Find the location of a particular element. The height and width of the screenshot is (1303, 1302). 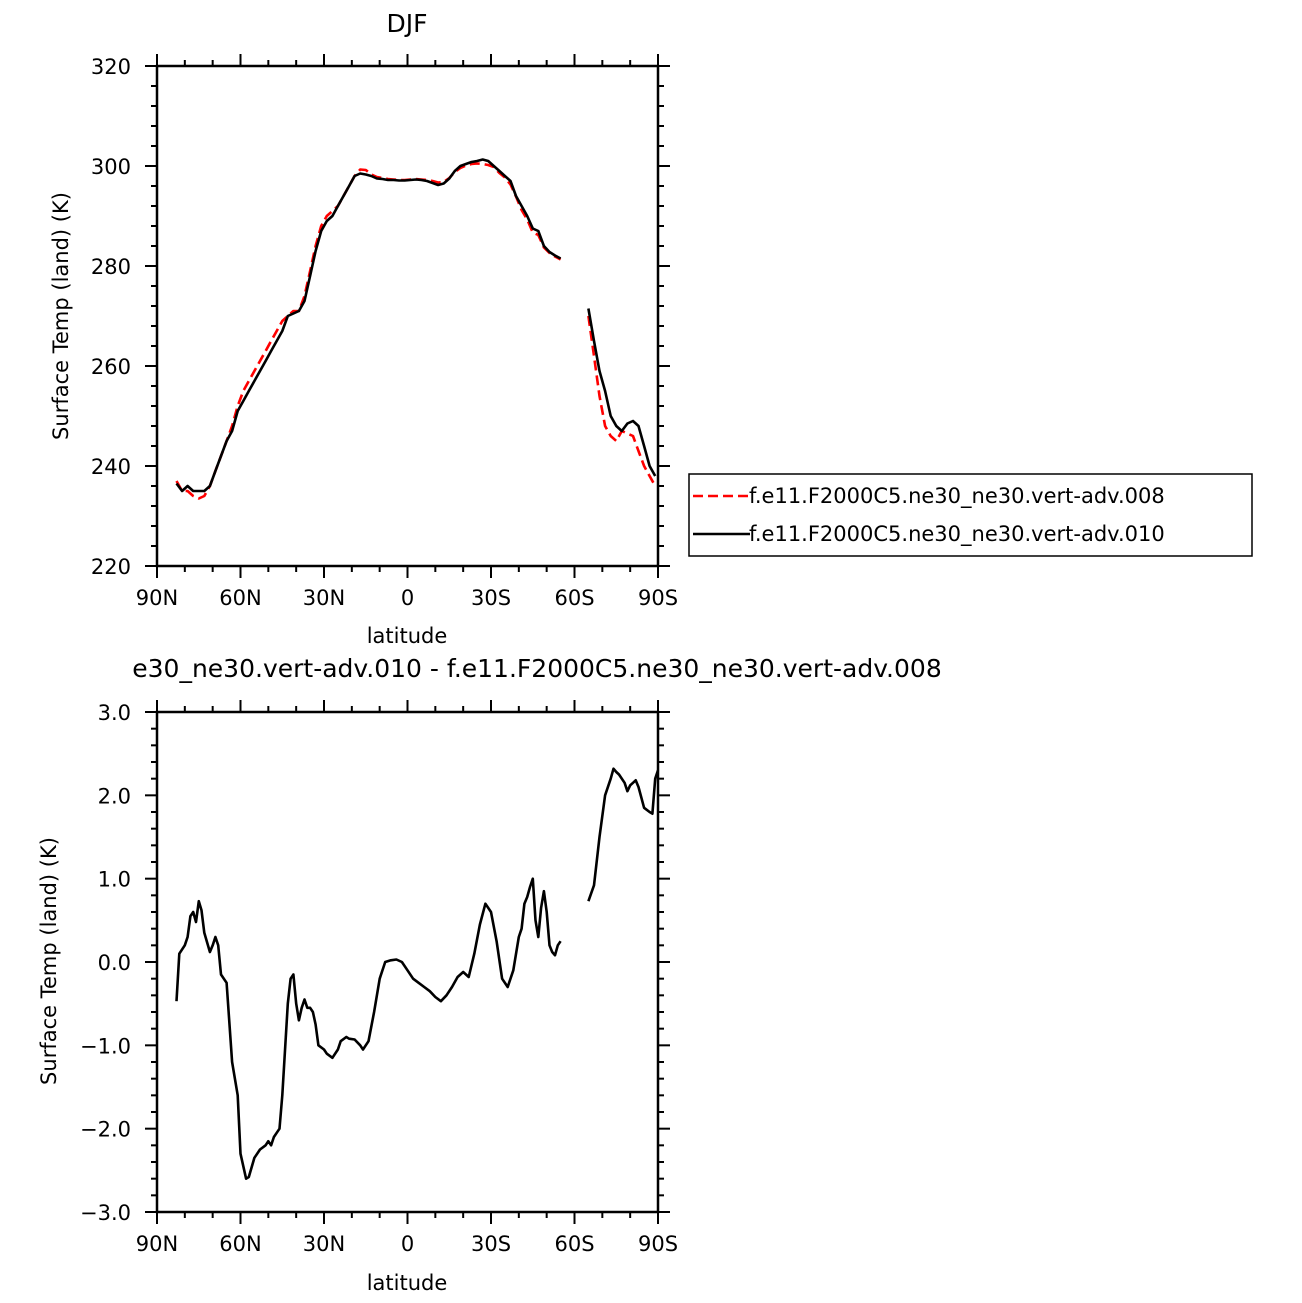

bottom-x-tick-label: 0 is located at coordinates (407, 1244).